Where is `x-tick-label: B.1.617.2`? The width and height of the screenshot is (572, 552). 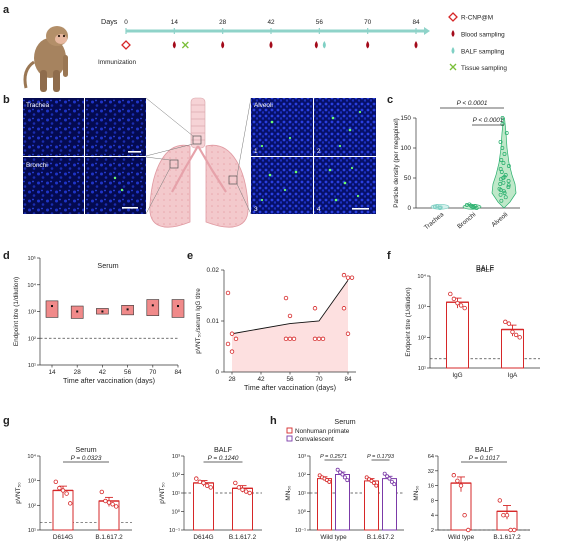
x-tick-label: B.1.617.2 is located at coordinates (507, 537).